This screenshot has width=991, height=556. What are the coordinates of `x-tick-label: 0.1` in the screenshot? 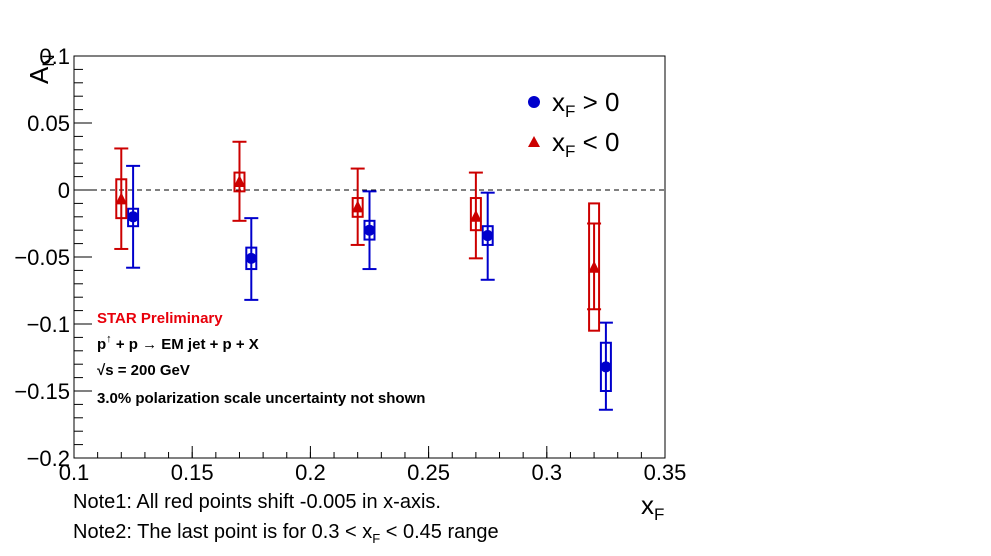 It's located at (74, 472).